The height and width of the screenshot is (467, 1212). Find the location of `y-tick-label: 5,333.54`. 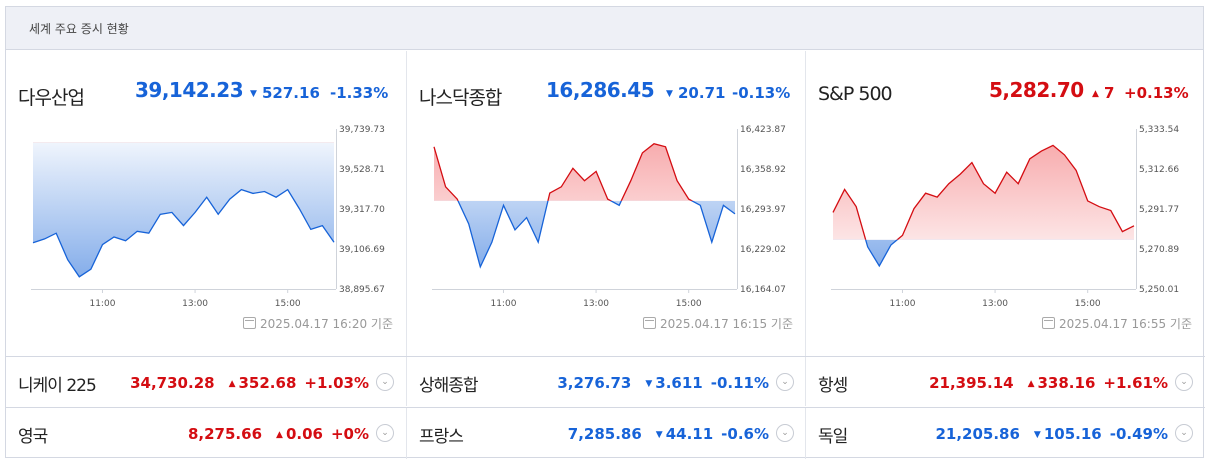

y-tick-label: 5,333.54 is located at coordinates (1159, 130).